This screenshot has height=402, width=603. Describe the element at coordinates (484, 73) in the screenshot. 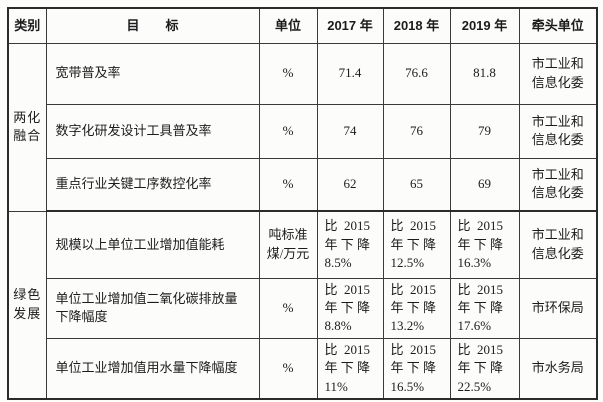

I see `value-2019-cell: 81.8` at that location.